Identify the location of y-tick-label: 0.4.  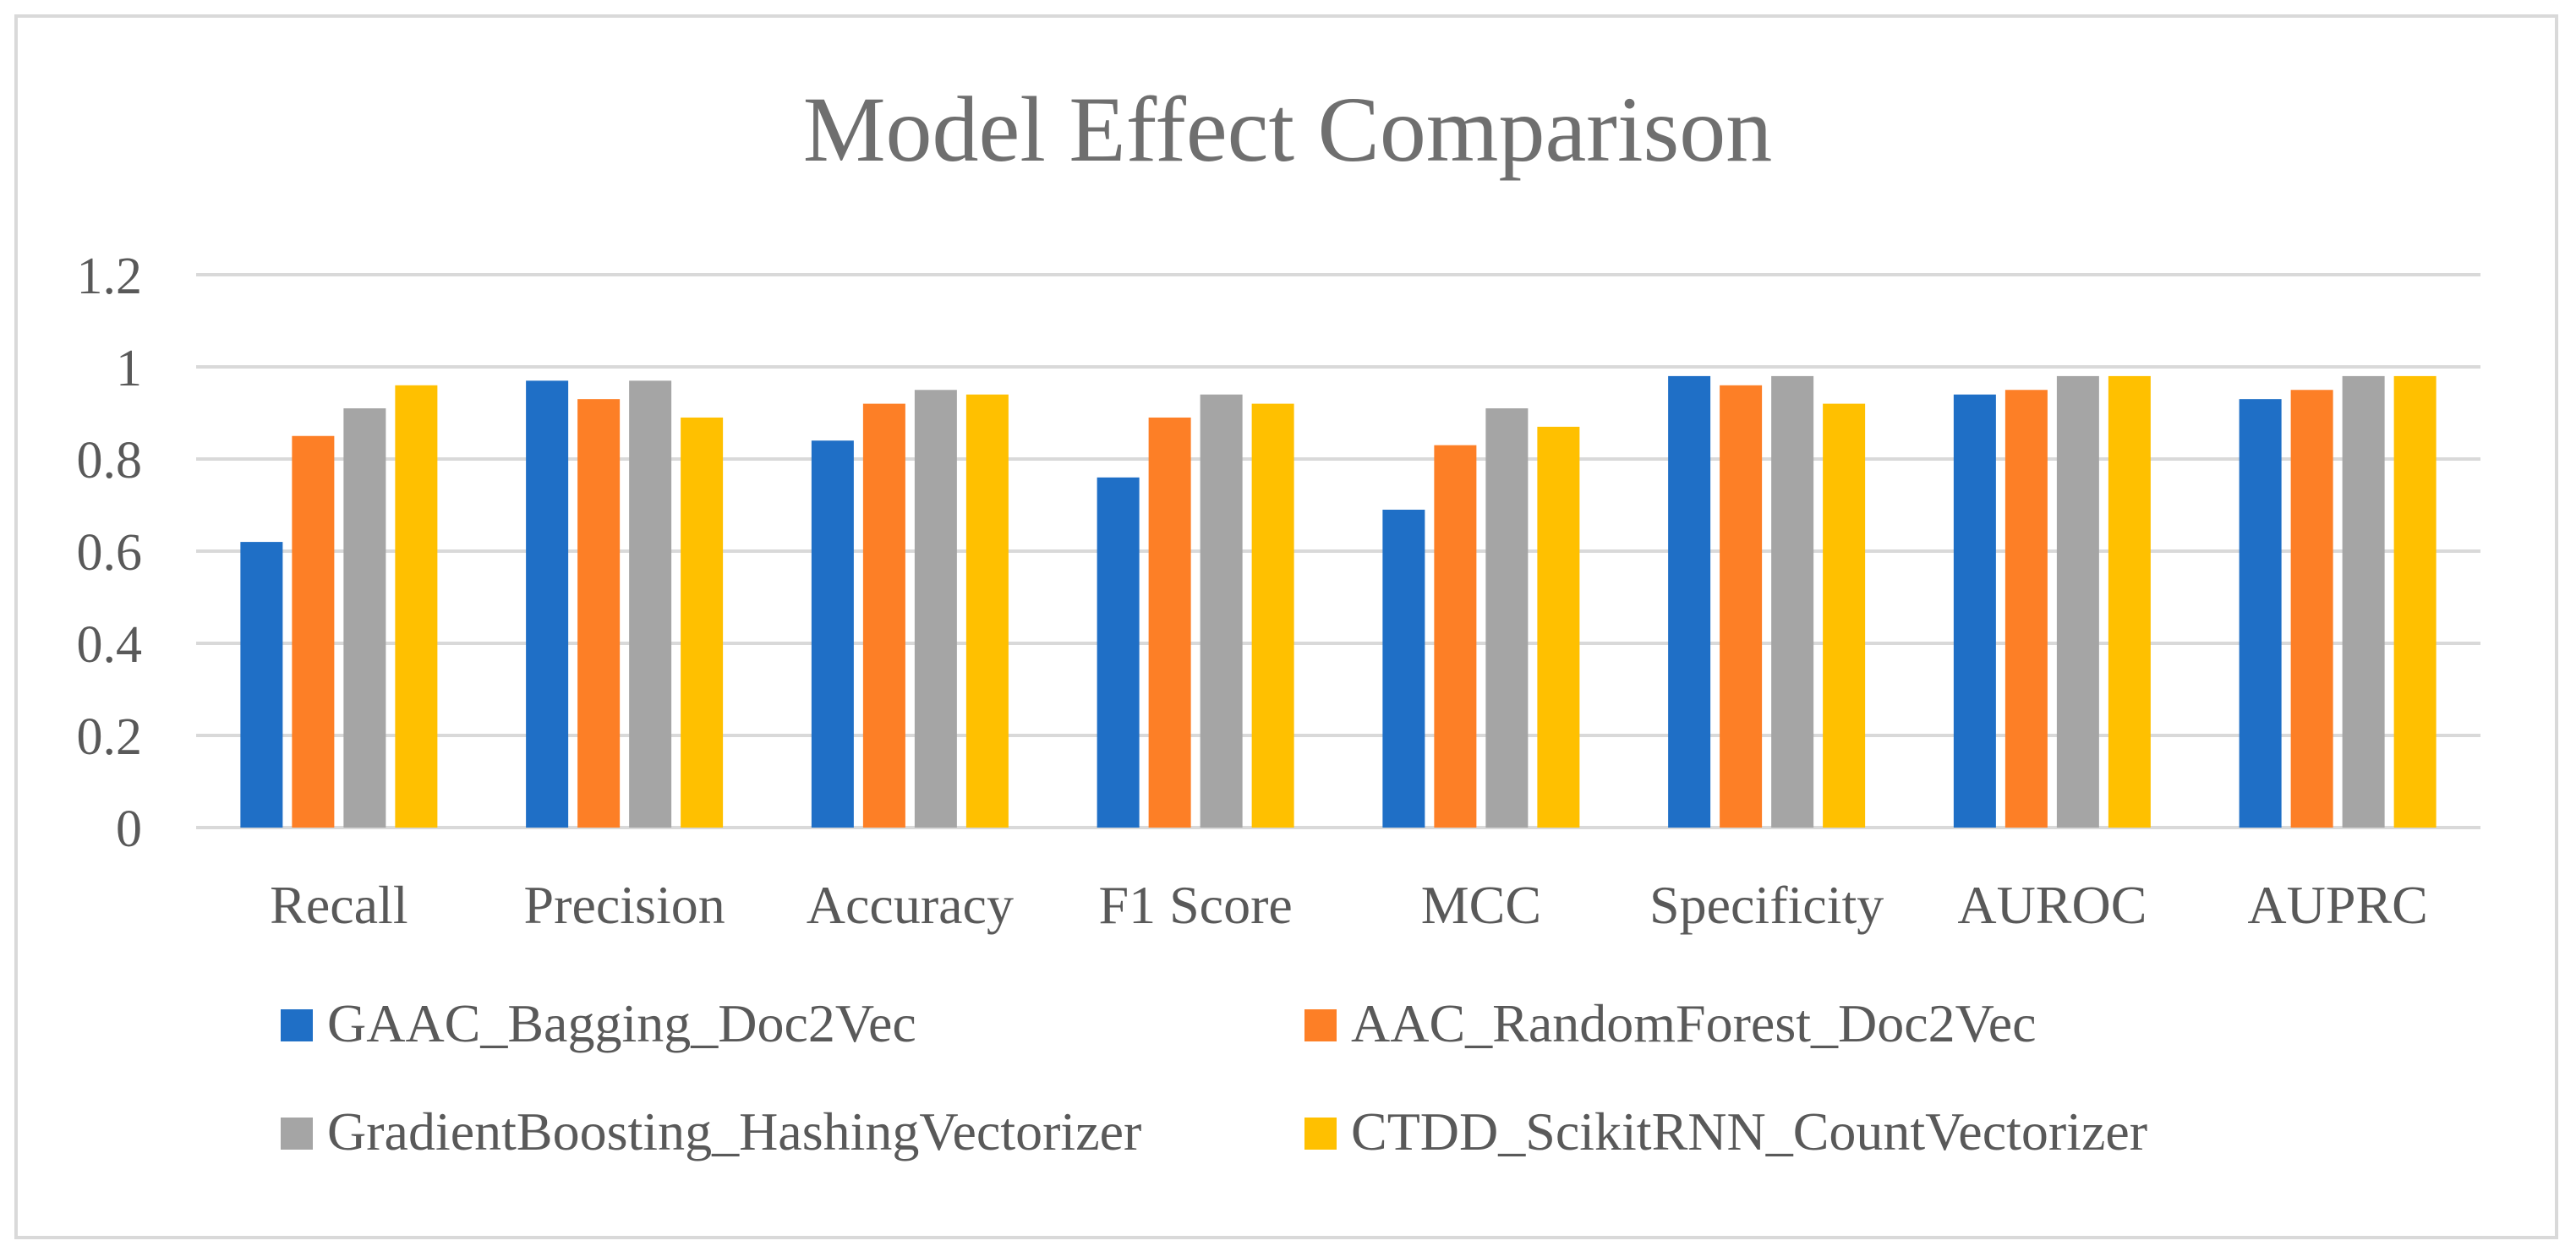
(110, 645).